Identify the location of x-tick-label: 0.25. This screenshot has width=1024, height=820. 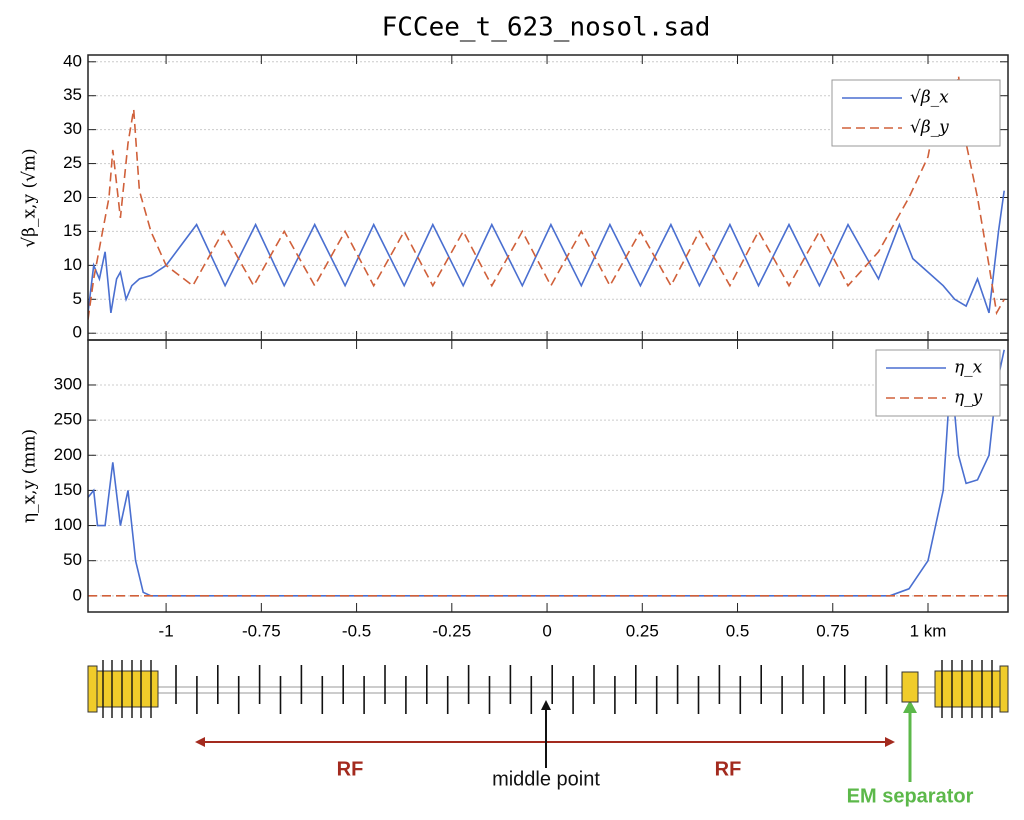
(642, 630).